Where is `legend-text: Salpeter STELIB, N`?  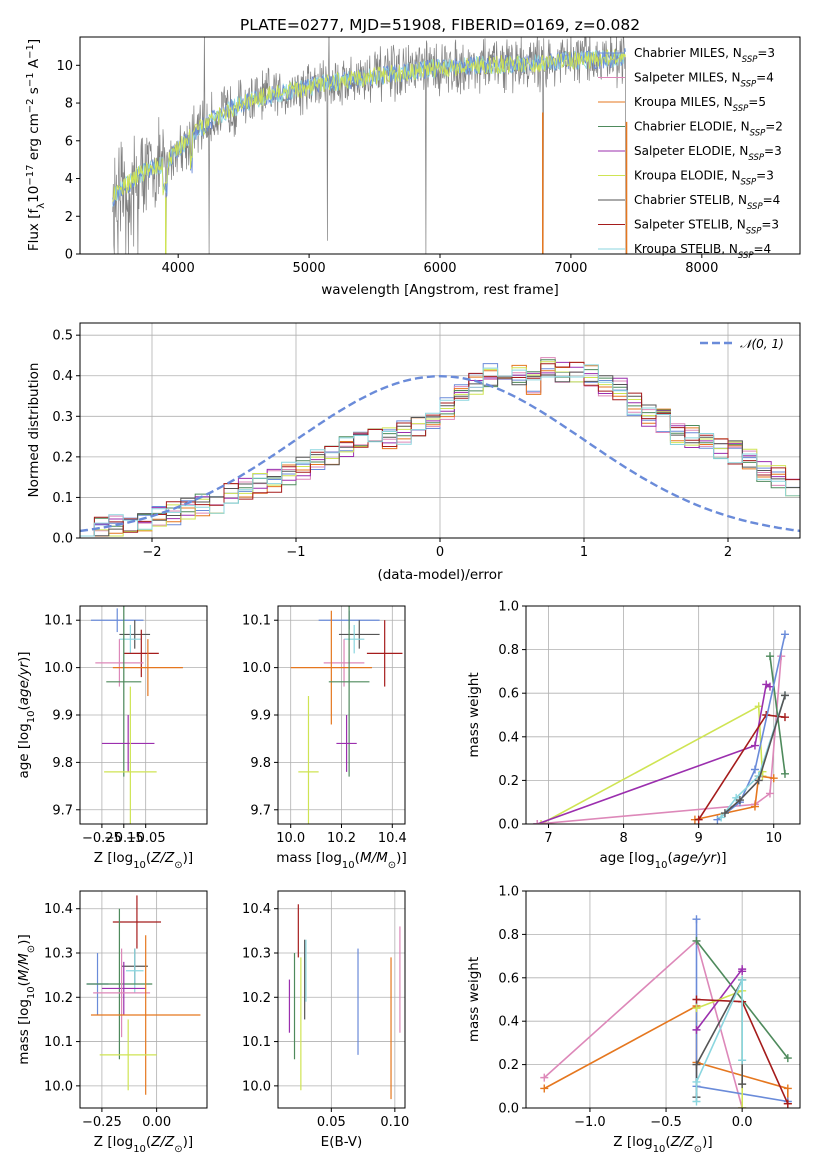
legend-text: Salpeter STELIB, N is located at coordinates (690, 225).